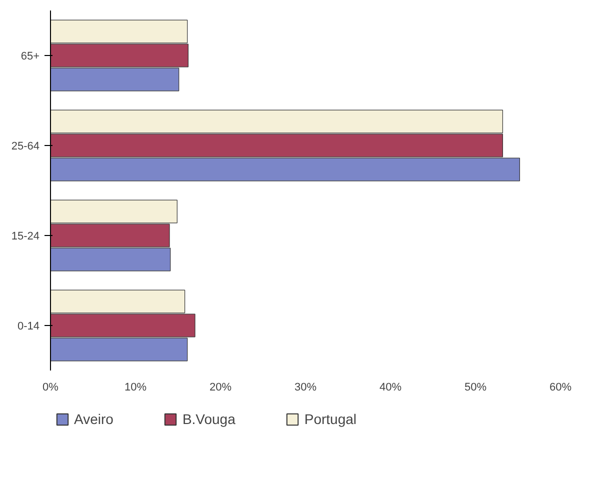  I want to click on x-tick-label: 60%, so click(560, 388).